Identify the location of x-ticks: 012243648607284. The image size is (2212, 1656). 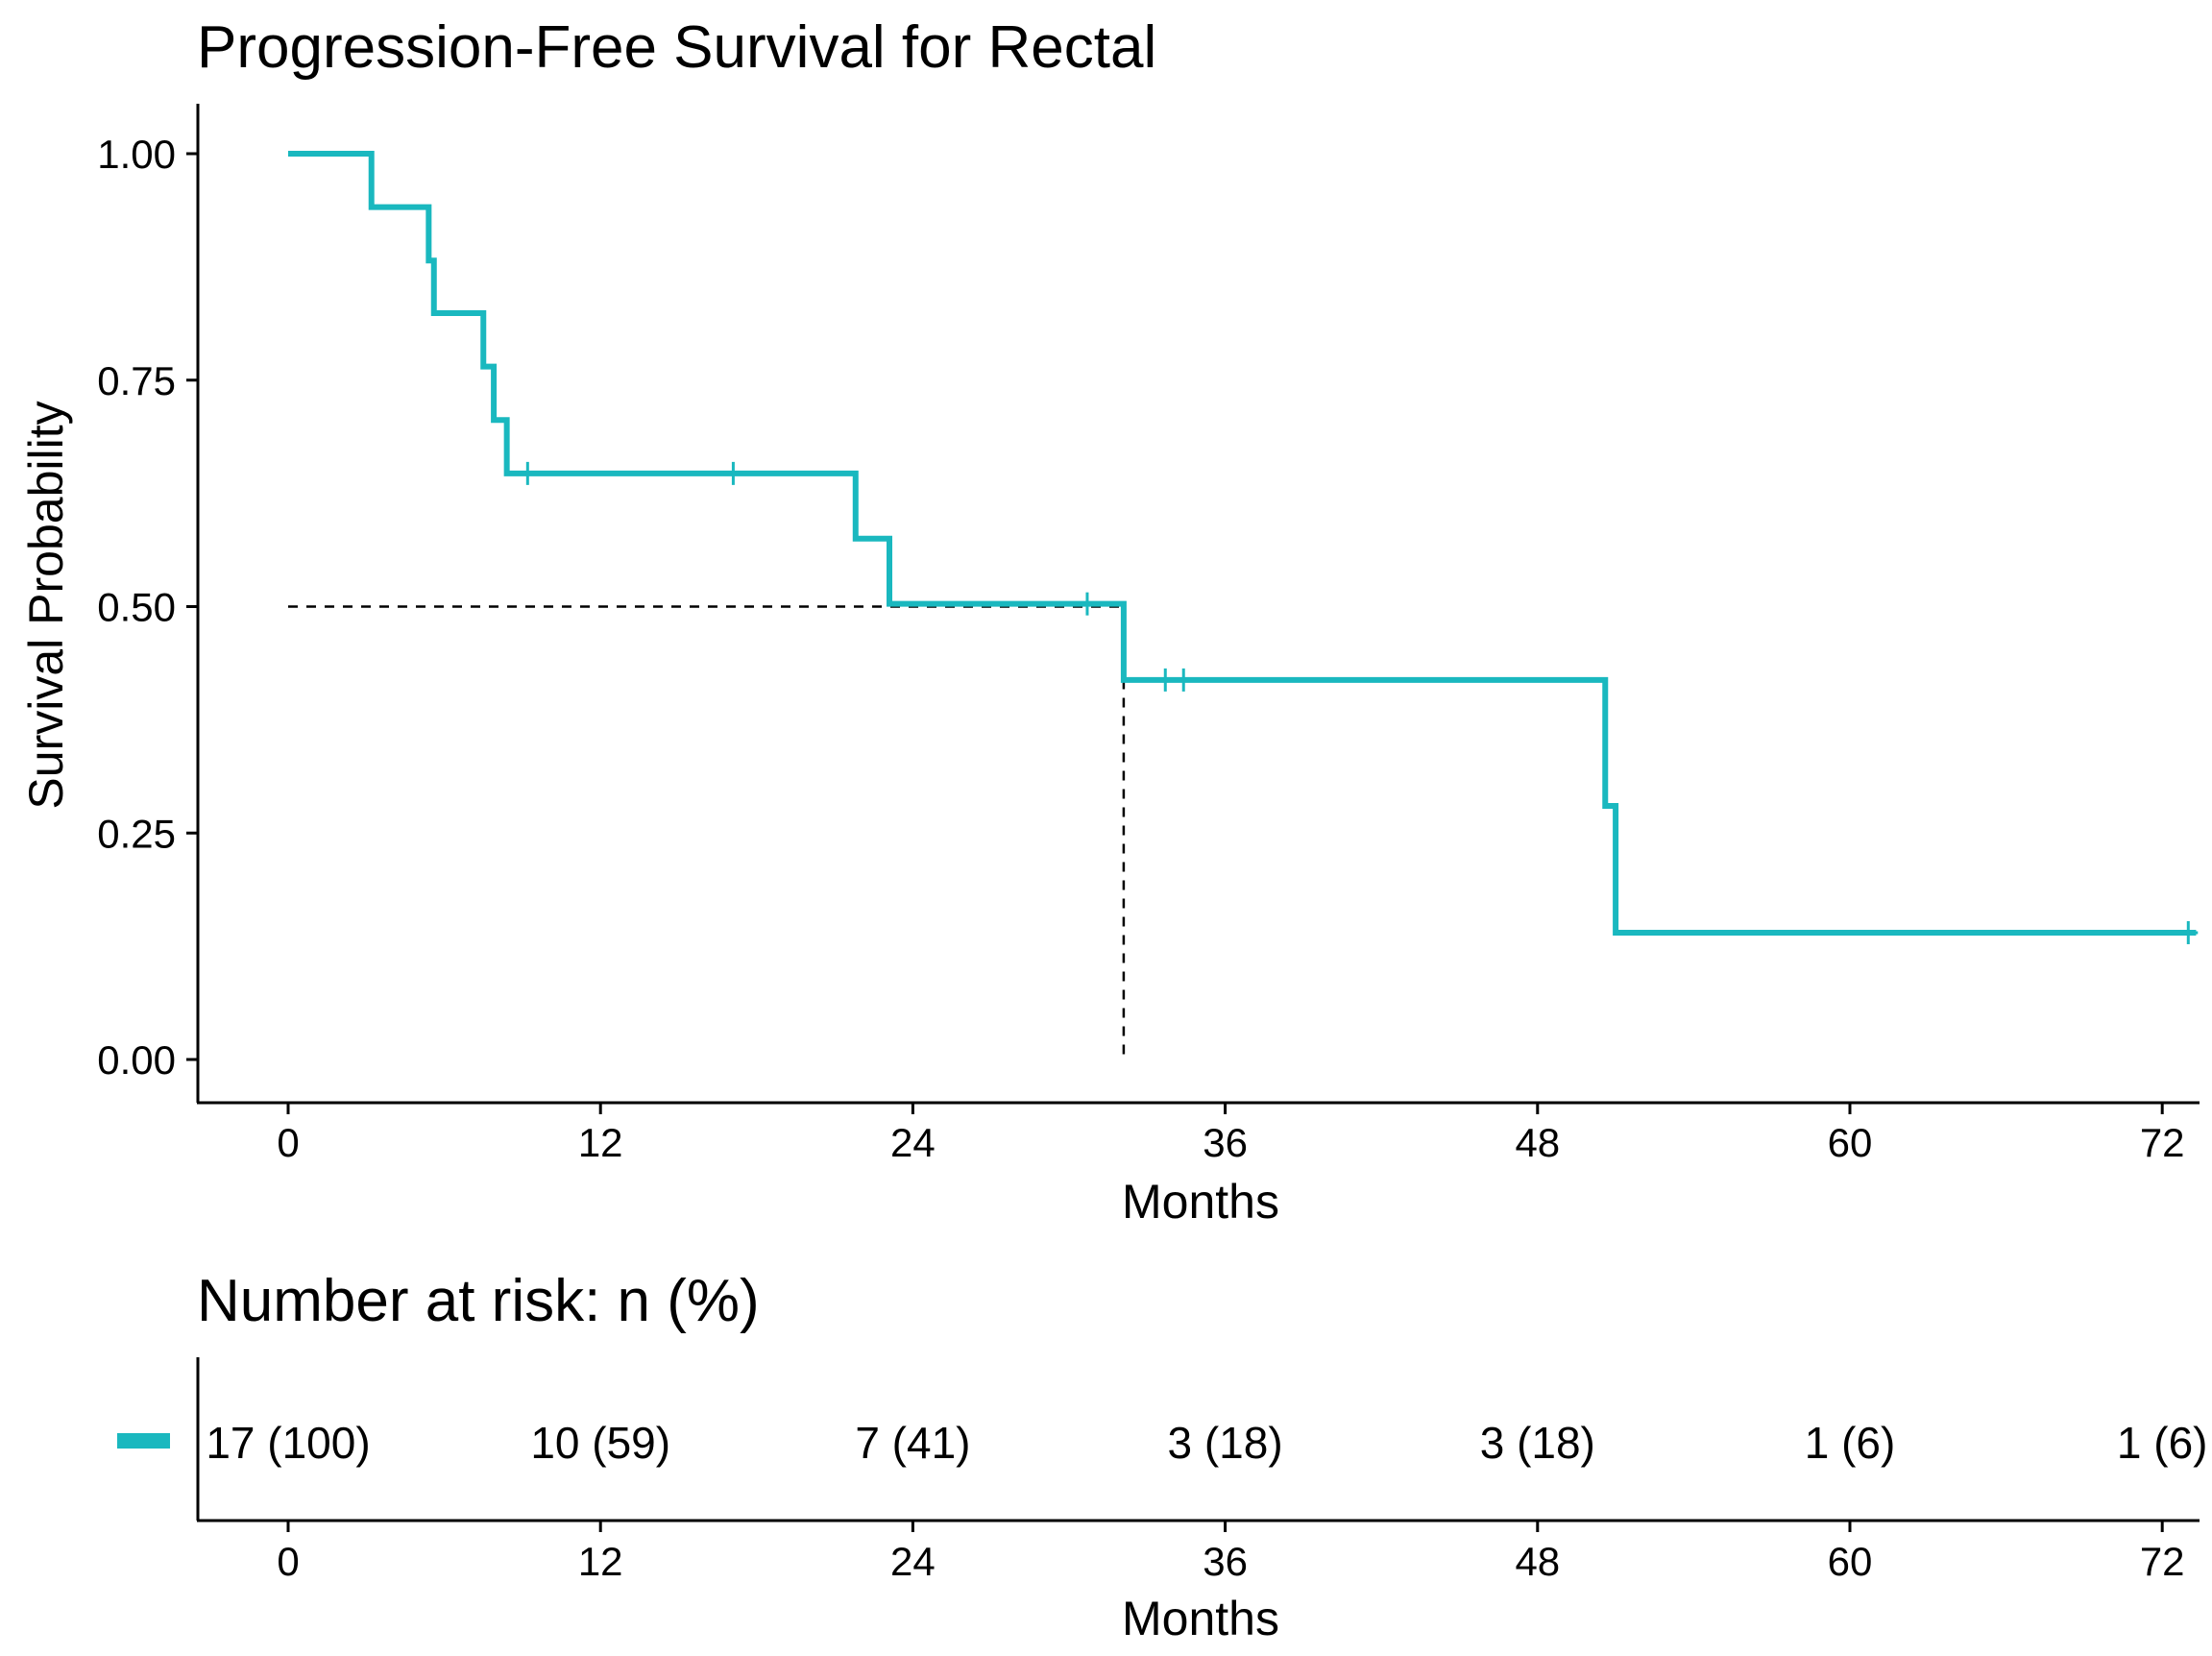
(1231, 1134).